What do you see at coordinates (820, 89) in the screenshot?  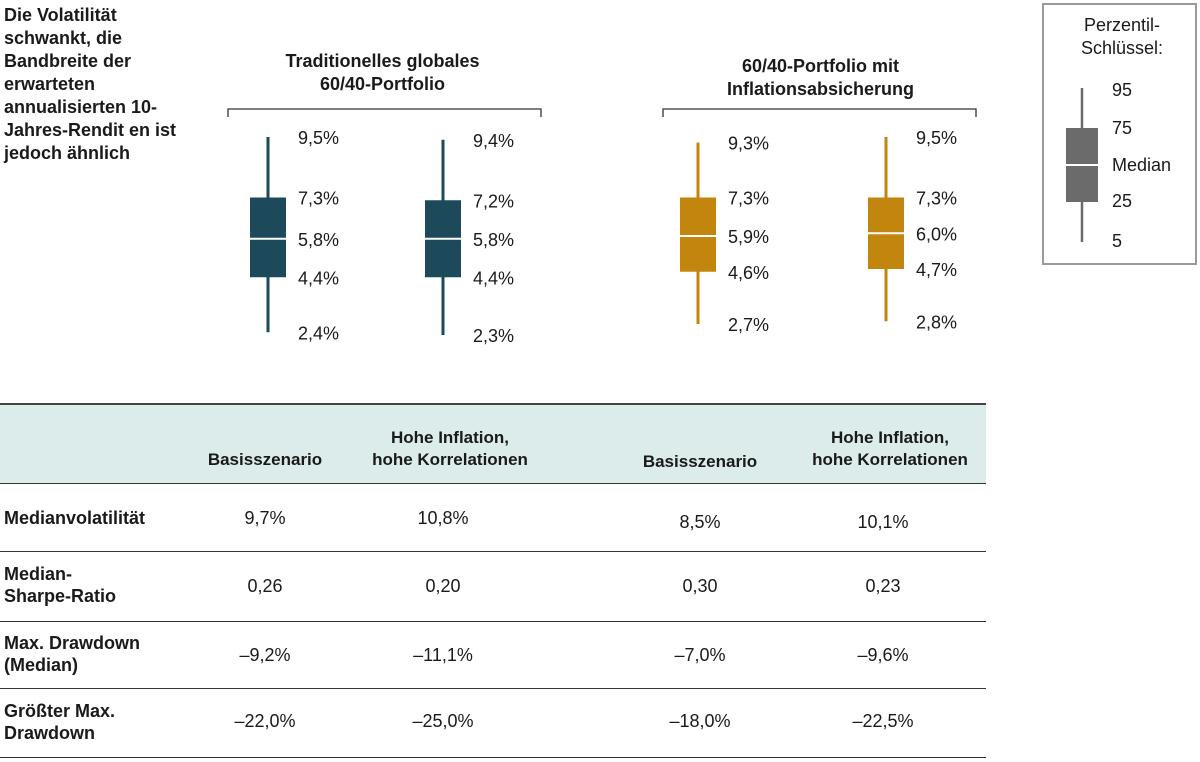 I see `group-title-line2: Inflationsabsicherung` at bounding box center [820, 89].